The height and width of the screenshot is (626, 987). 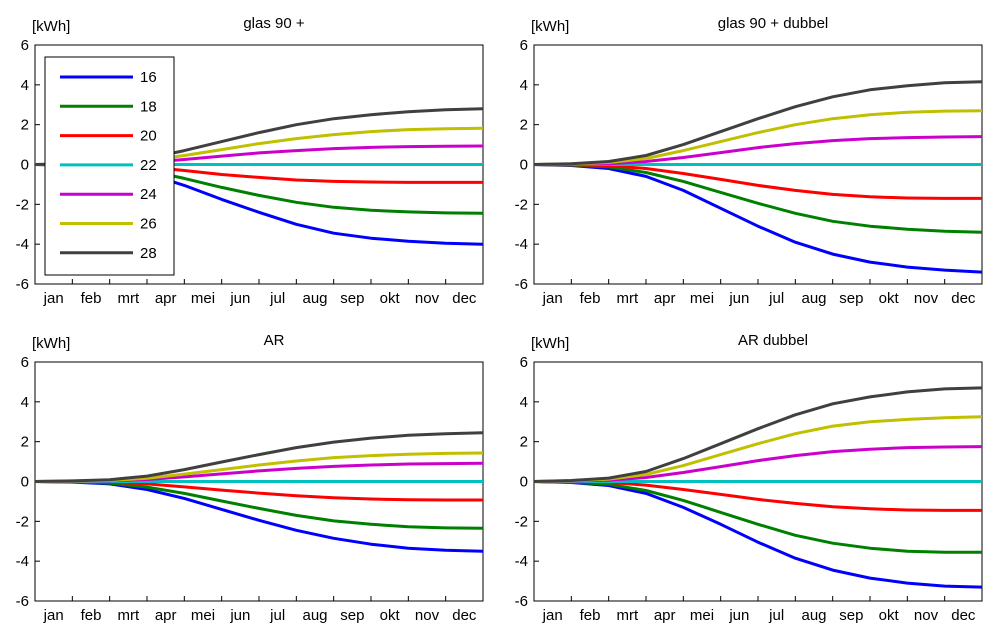 I want to click on chart-title: glas 90 + dubbel, so click(x=773, y=23).